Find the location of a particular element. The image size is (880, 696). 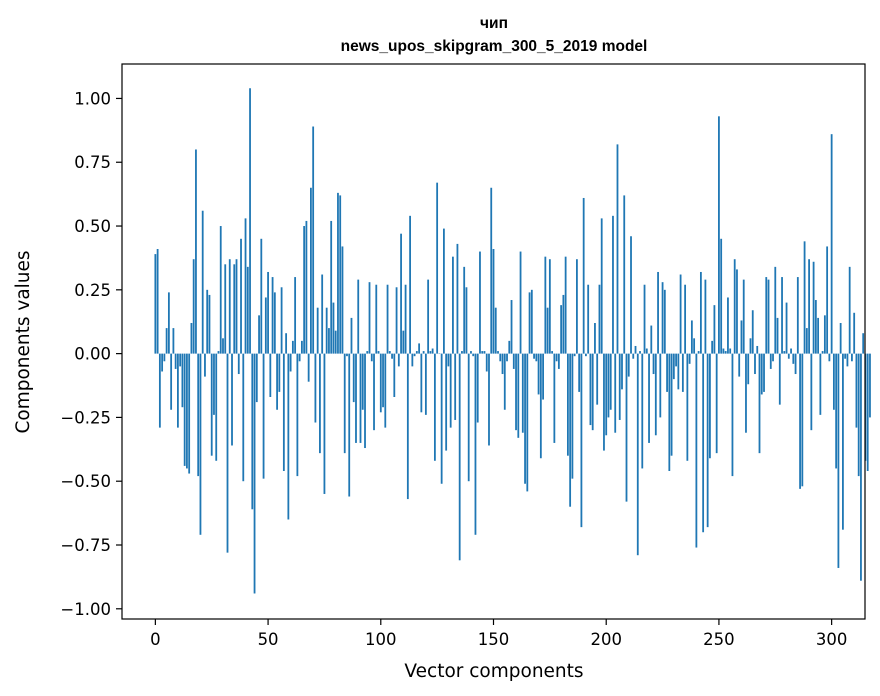

chart-title-word: чип is located at coordinates (494, 23).